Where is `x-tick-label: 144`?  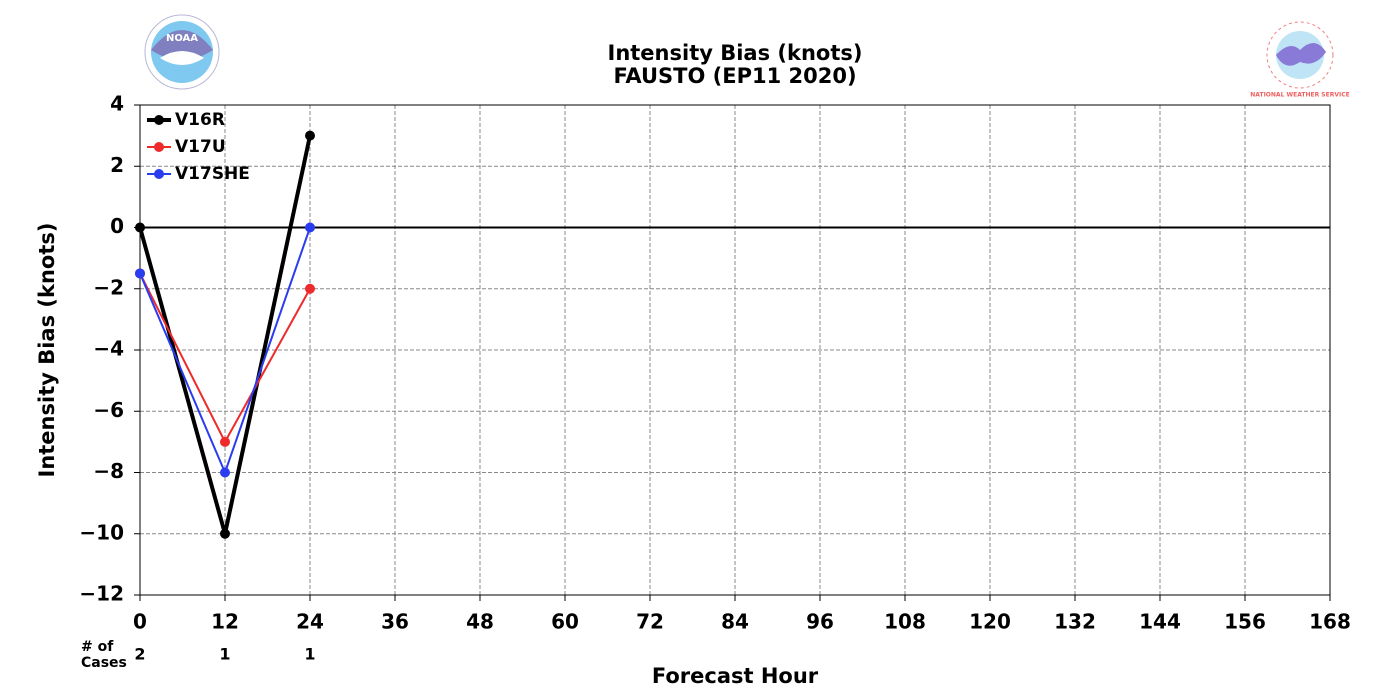
x-tick-label: 144 is located at coordinates (1160, 622).